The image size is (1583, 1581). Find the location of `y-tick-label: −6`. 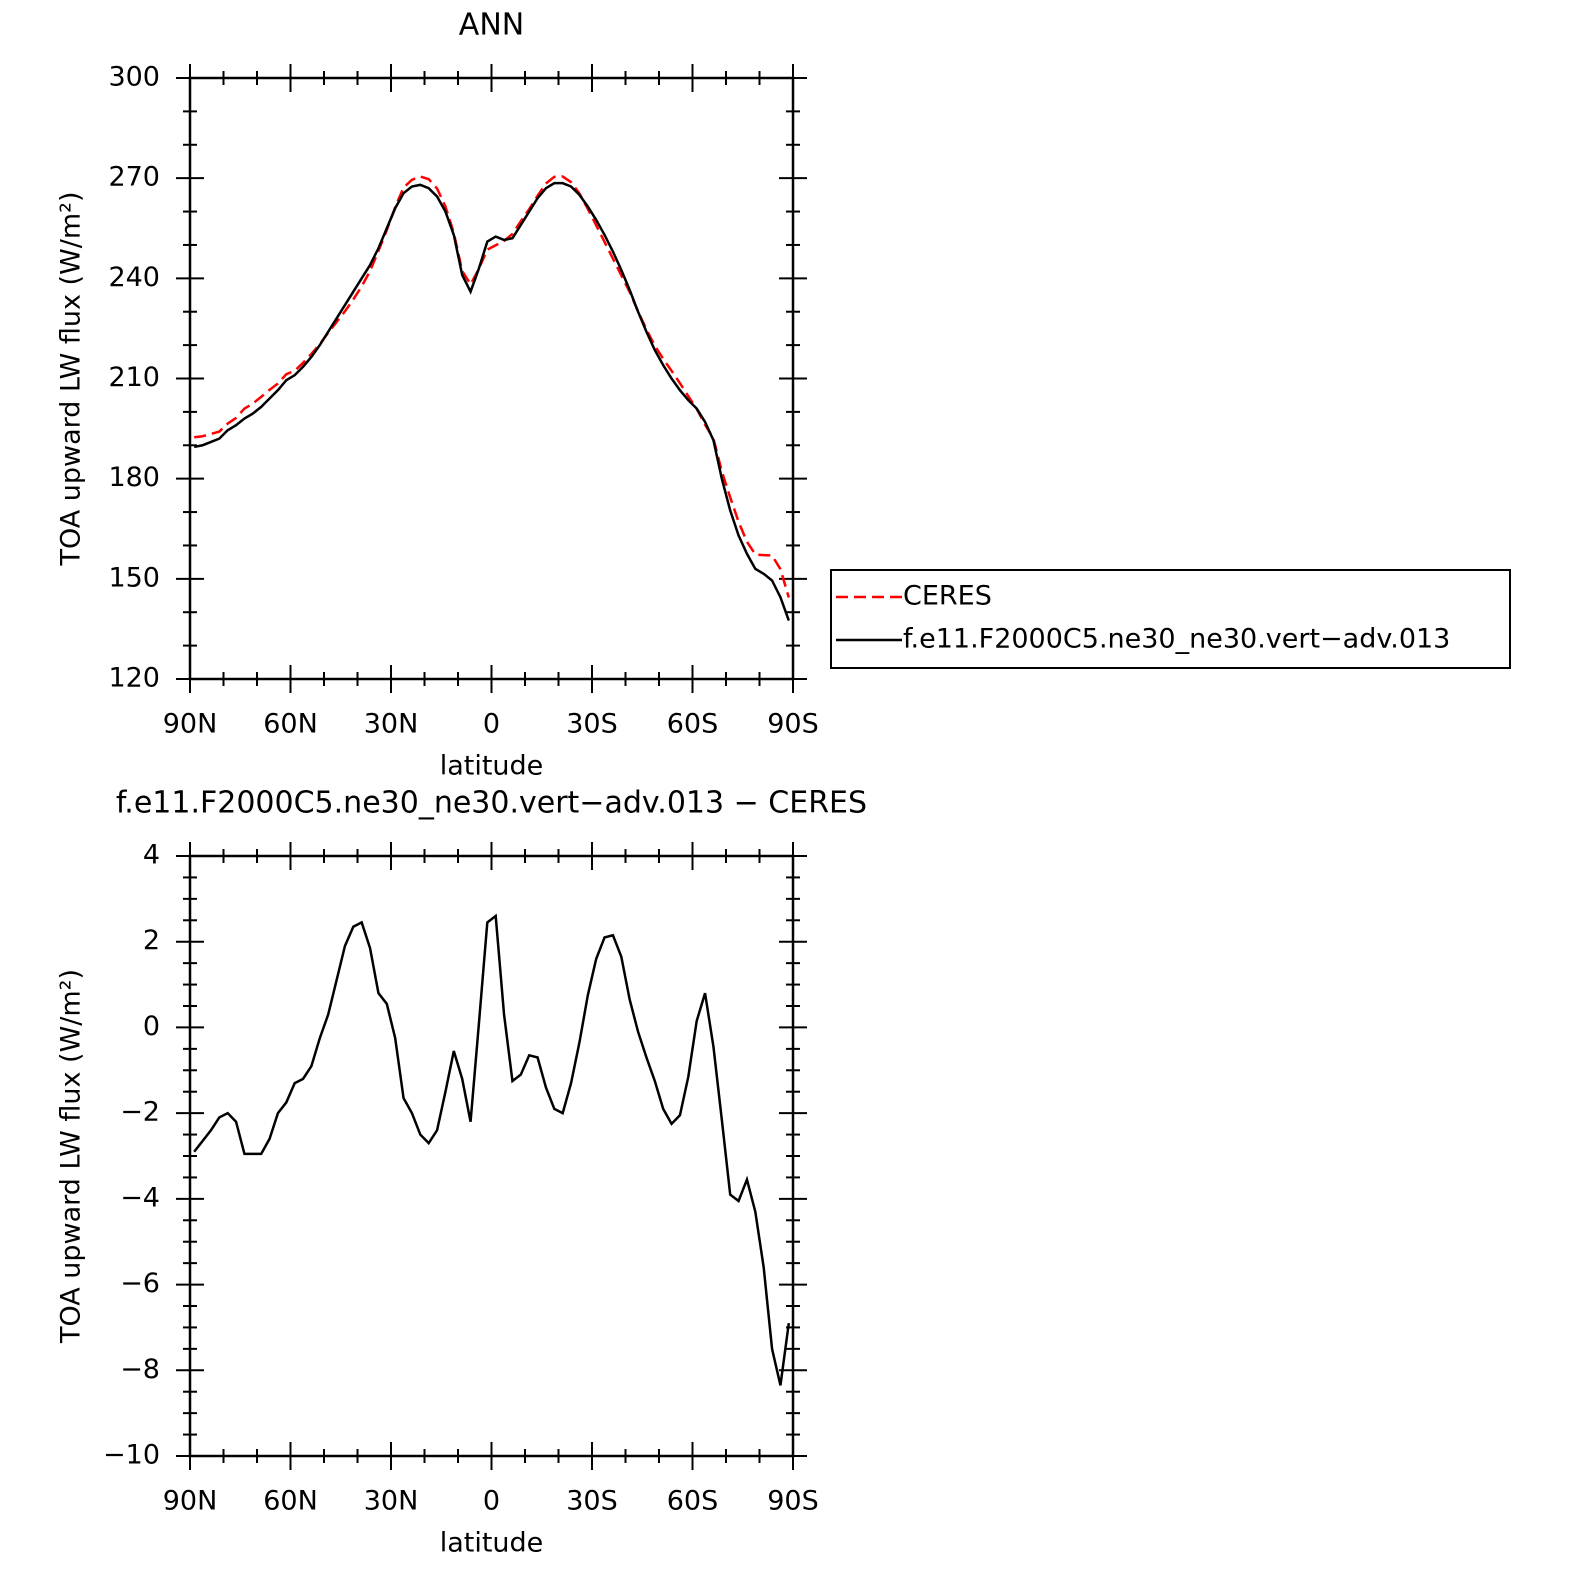

y-tick-label: −6 is located at coordinates (140, 1283).